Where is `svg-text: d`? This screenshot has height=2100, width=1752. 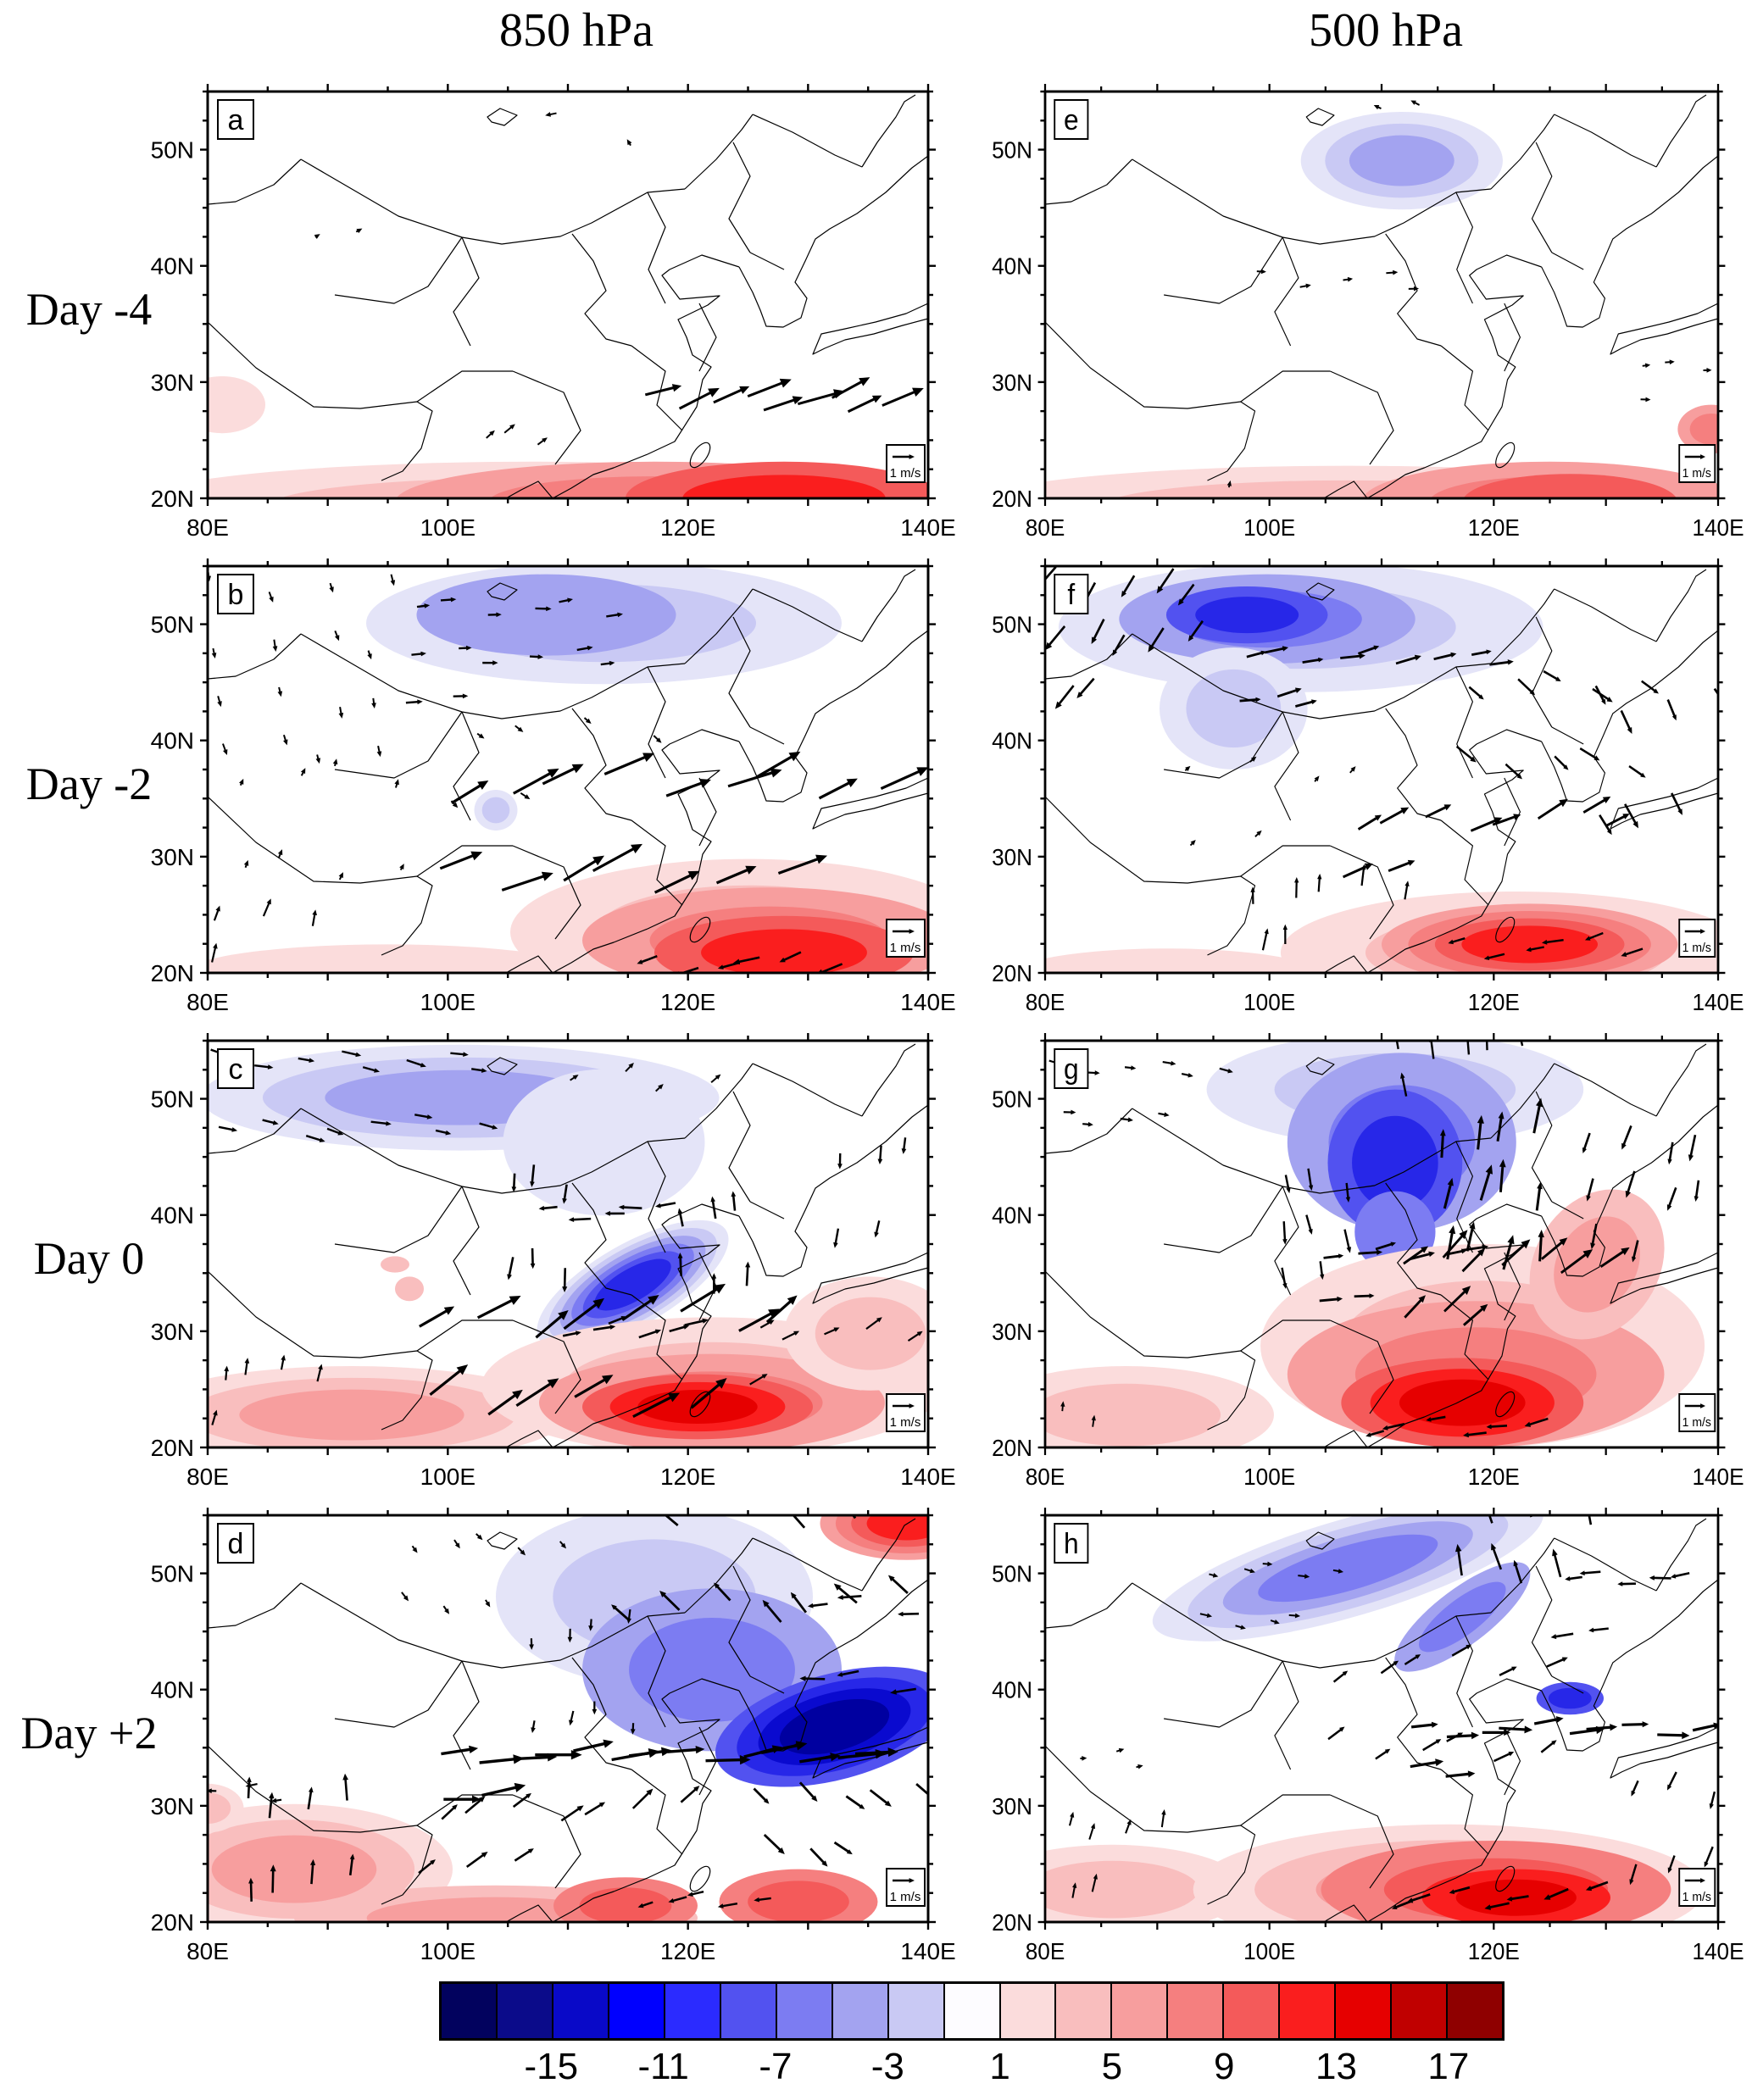
svg-text: d is located at coordinates (236, 1544).